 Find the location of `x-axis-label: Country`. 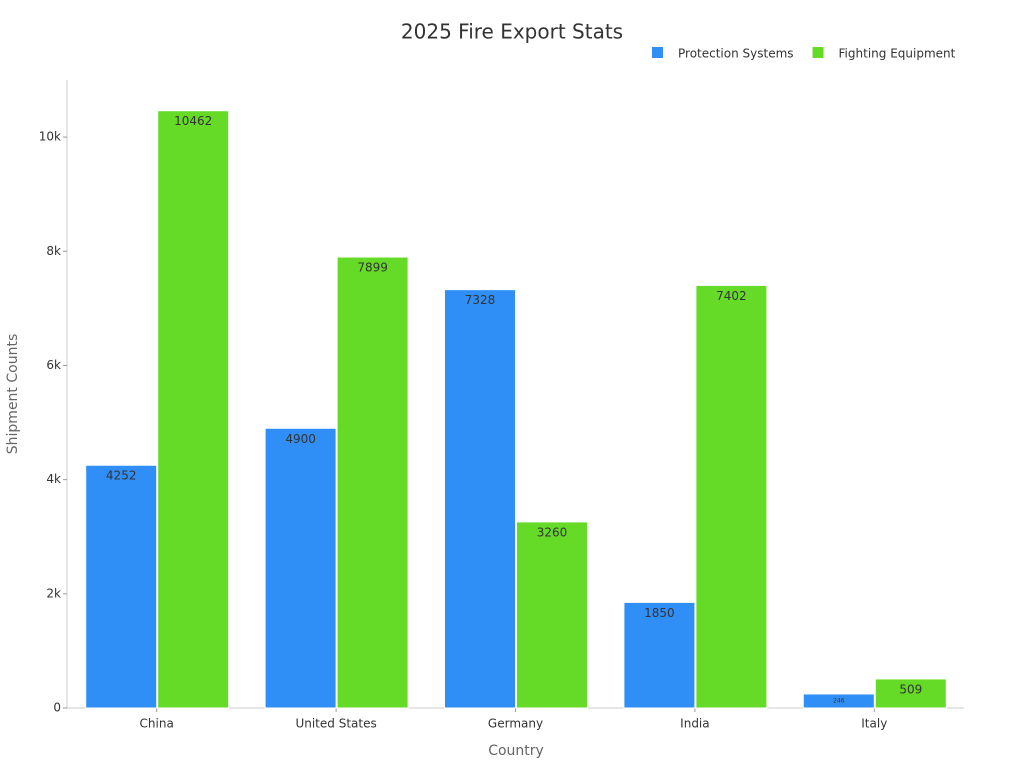

x-axis-label: Country is located at coordinates (516, 751).